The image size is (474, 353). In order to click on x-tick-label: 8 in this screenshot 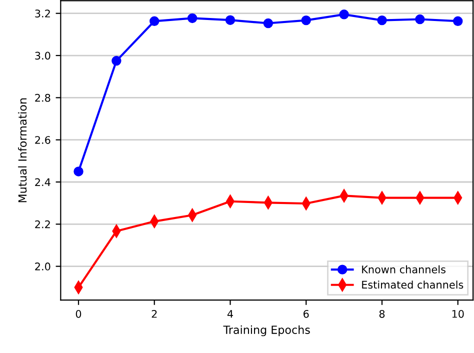, I will do `click(382, 314)`.